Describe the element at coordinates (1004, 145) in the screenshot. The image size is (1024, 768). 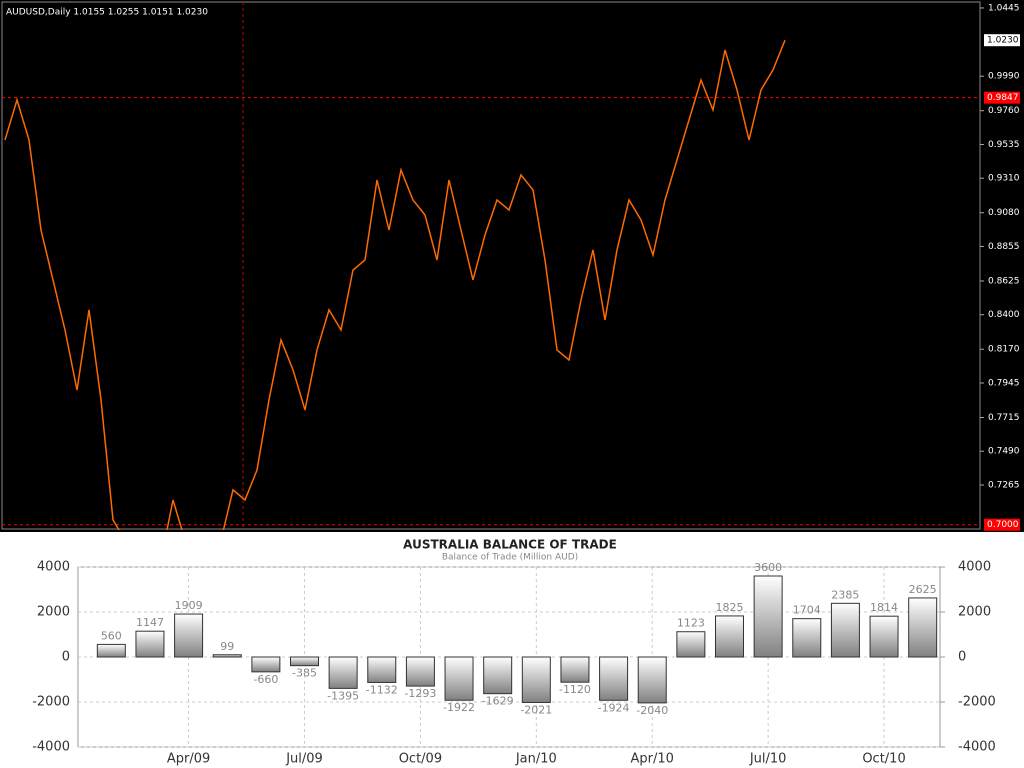
I see `y-tick-label: 0.9535` at that location.